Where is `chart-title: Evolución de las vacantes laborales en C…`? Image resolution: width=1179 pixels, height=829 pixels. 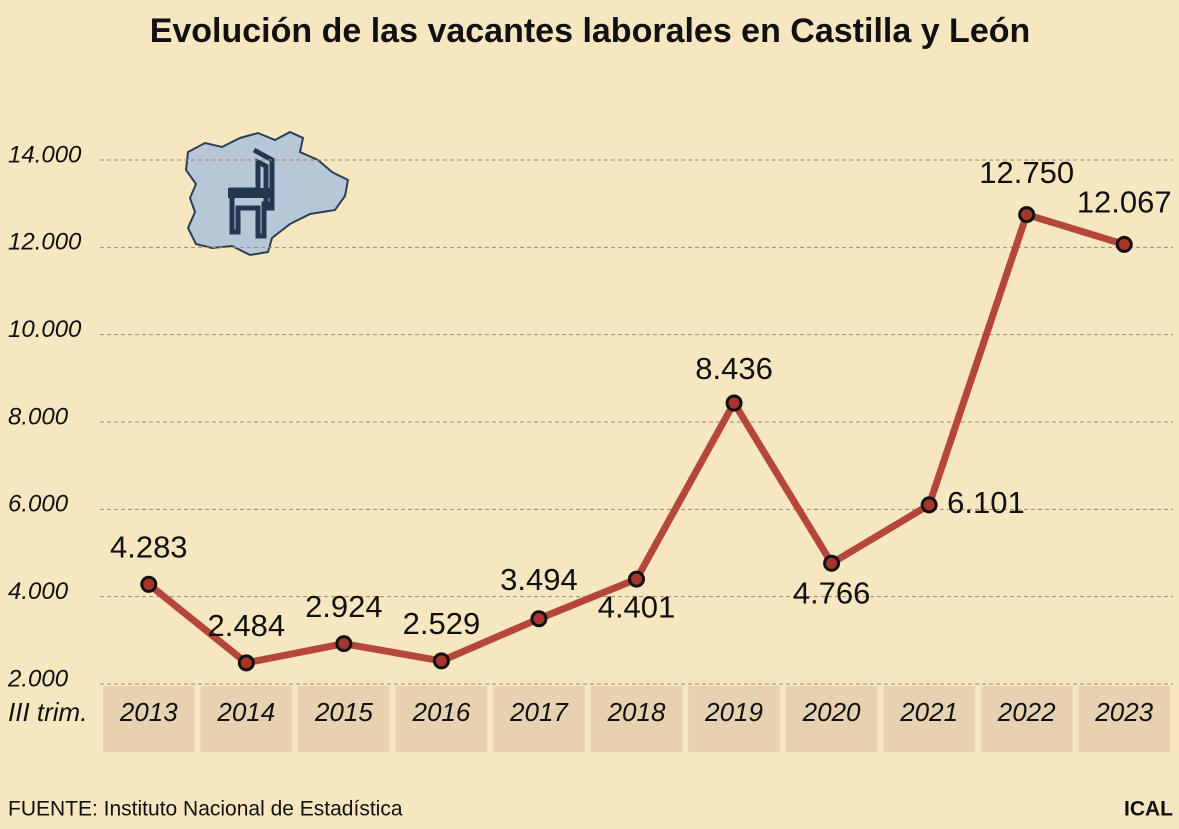 chart-title: Evolución de las vacantes laborales en C… is located at coordinates (590, 31).